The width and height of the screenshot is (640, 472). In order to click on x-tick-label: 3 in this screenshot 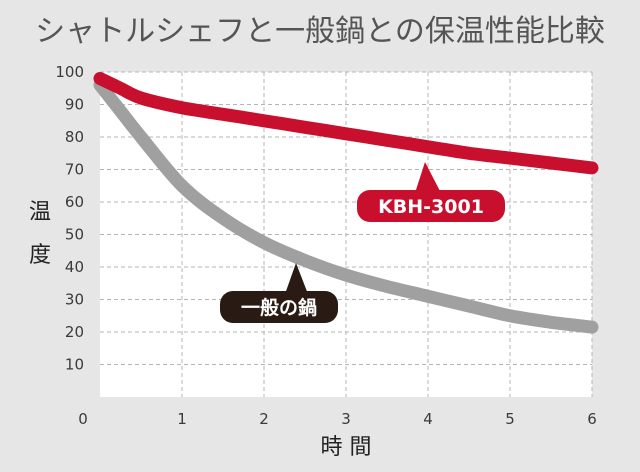, I will do `click(346, 419)`.